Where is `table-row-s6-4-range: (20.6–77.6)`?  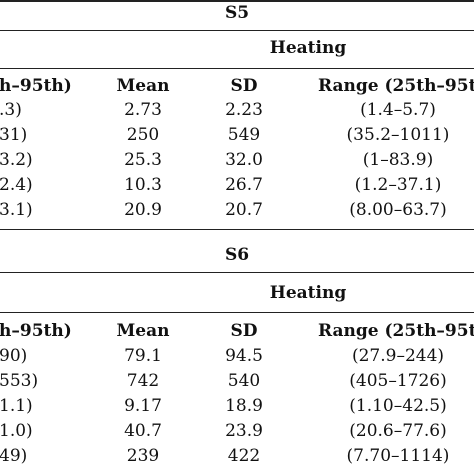
table-row-s6-4-range: (20.6–77.6) is located at coordinates (398, 431).